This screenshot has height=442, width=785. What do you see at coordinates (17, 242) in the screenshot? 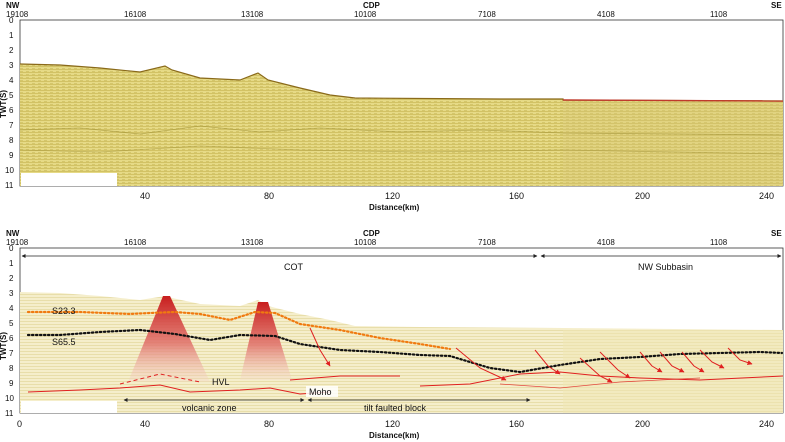
I see `bottom-cdp-tick: 19108` at bounding box center [17, 242].